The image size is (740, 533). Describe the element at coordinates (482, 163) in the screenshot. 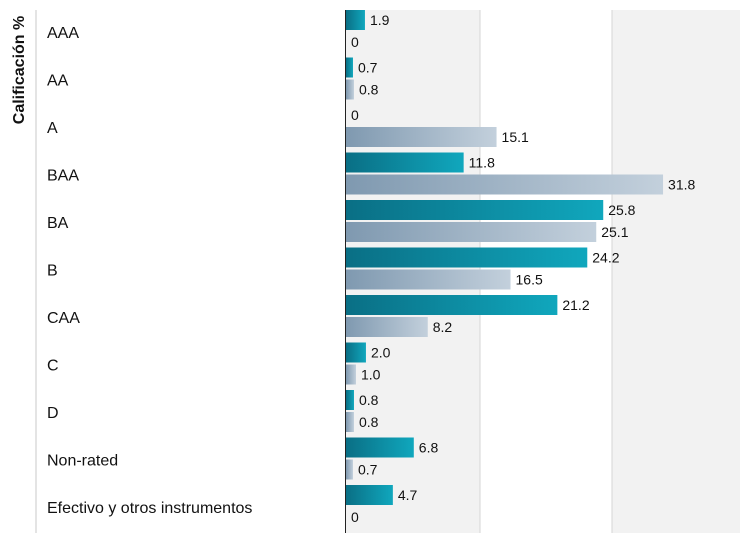

I see `data-label: 11.8` at that location.